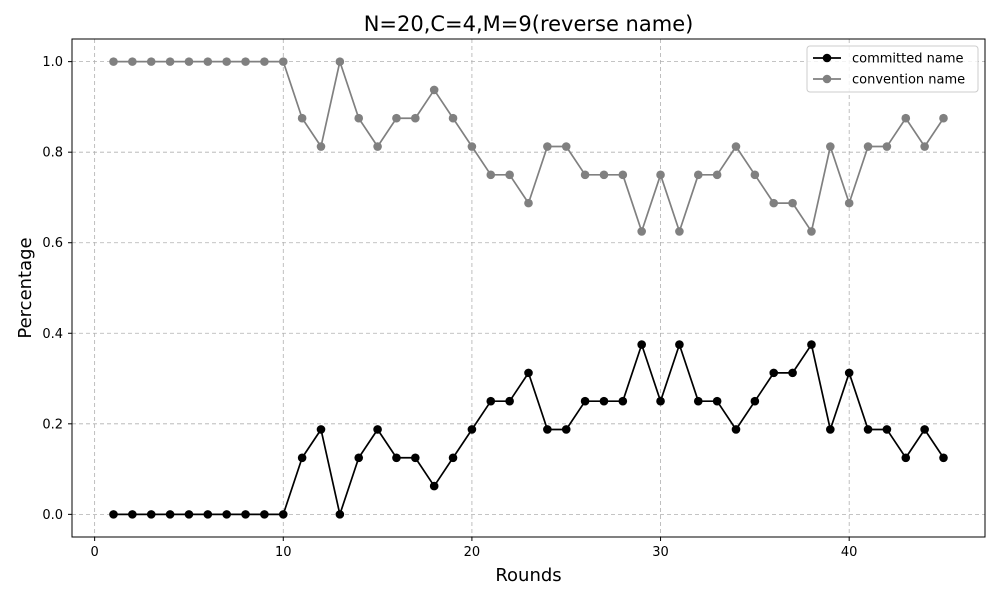 Image resolution: width=1000 pixels, height=600 pixels. I want to click on legend-box, so click(892, 69).